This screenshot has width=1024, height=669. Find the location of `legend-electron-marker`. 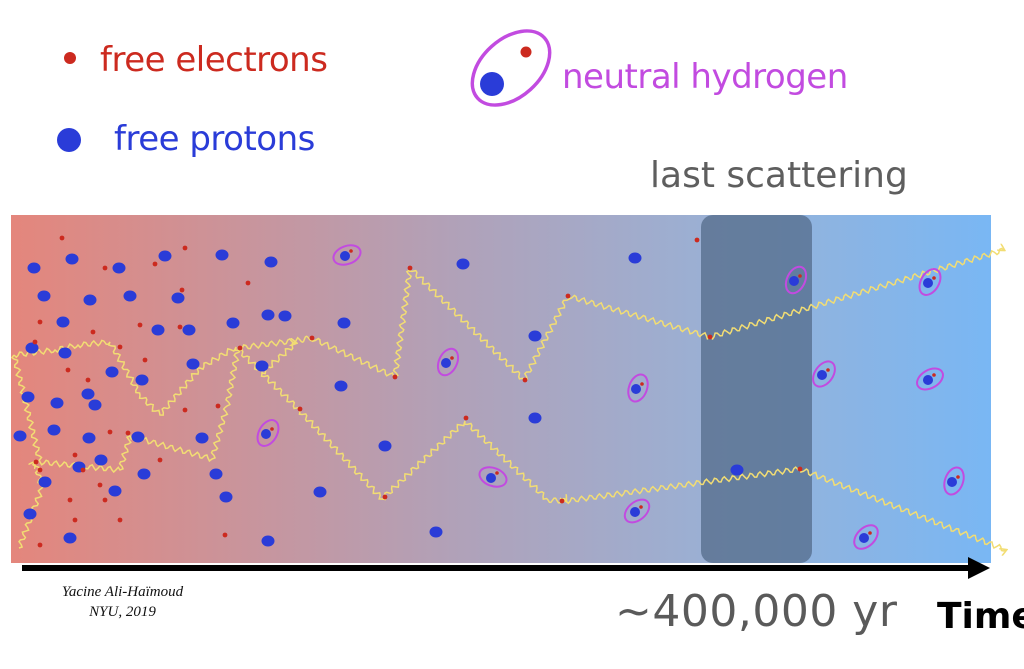

legend-electron-marker is located at coordinates (70, 58).